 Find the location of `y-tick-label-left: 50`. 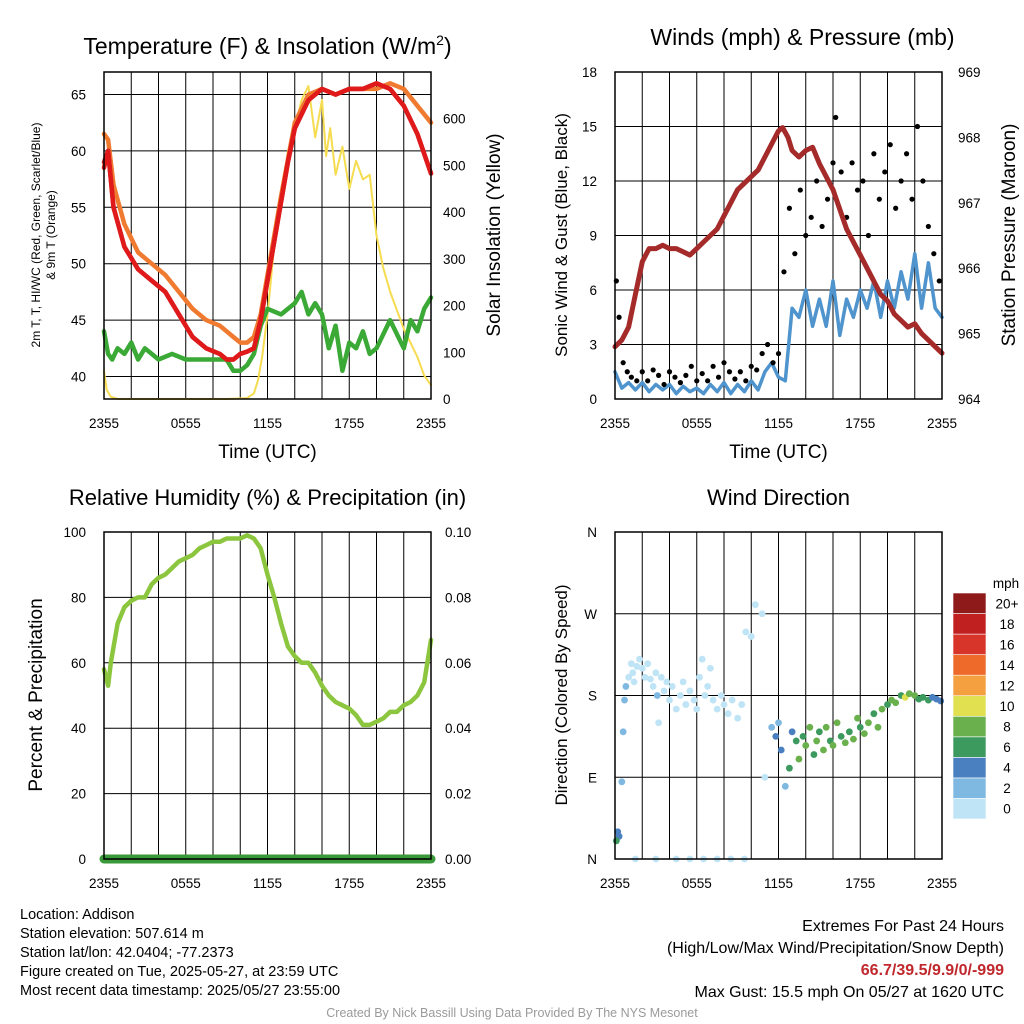

y-tick-label-left: 50 is located at coordinates (78, 264).